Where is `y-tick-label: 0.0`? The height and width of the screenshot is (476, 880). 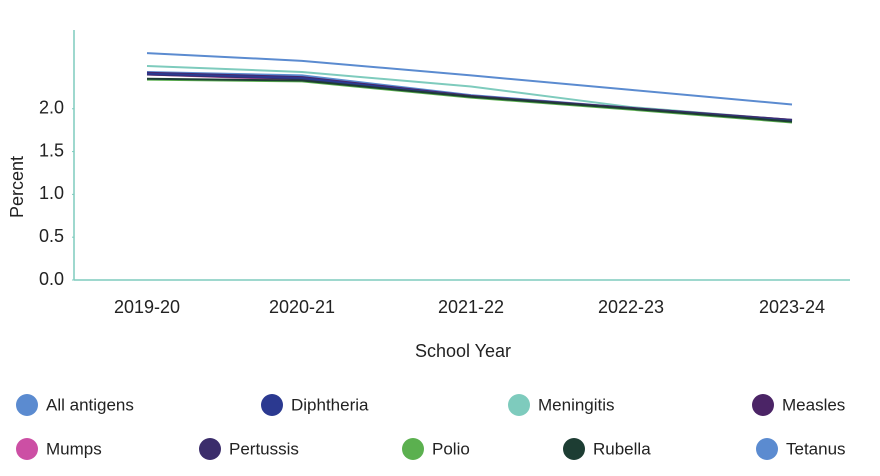
y-tick-label: 0.0 is located at coordinates (51, 279).